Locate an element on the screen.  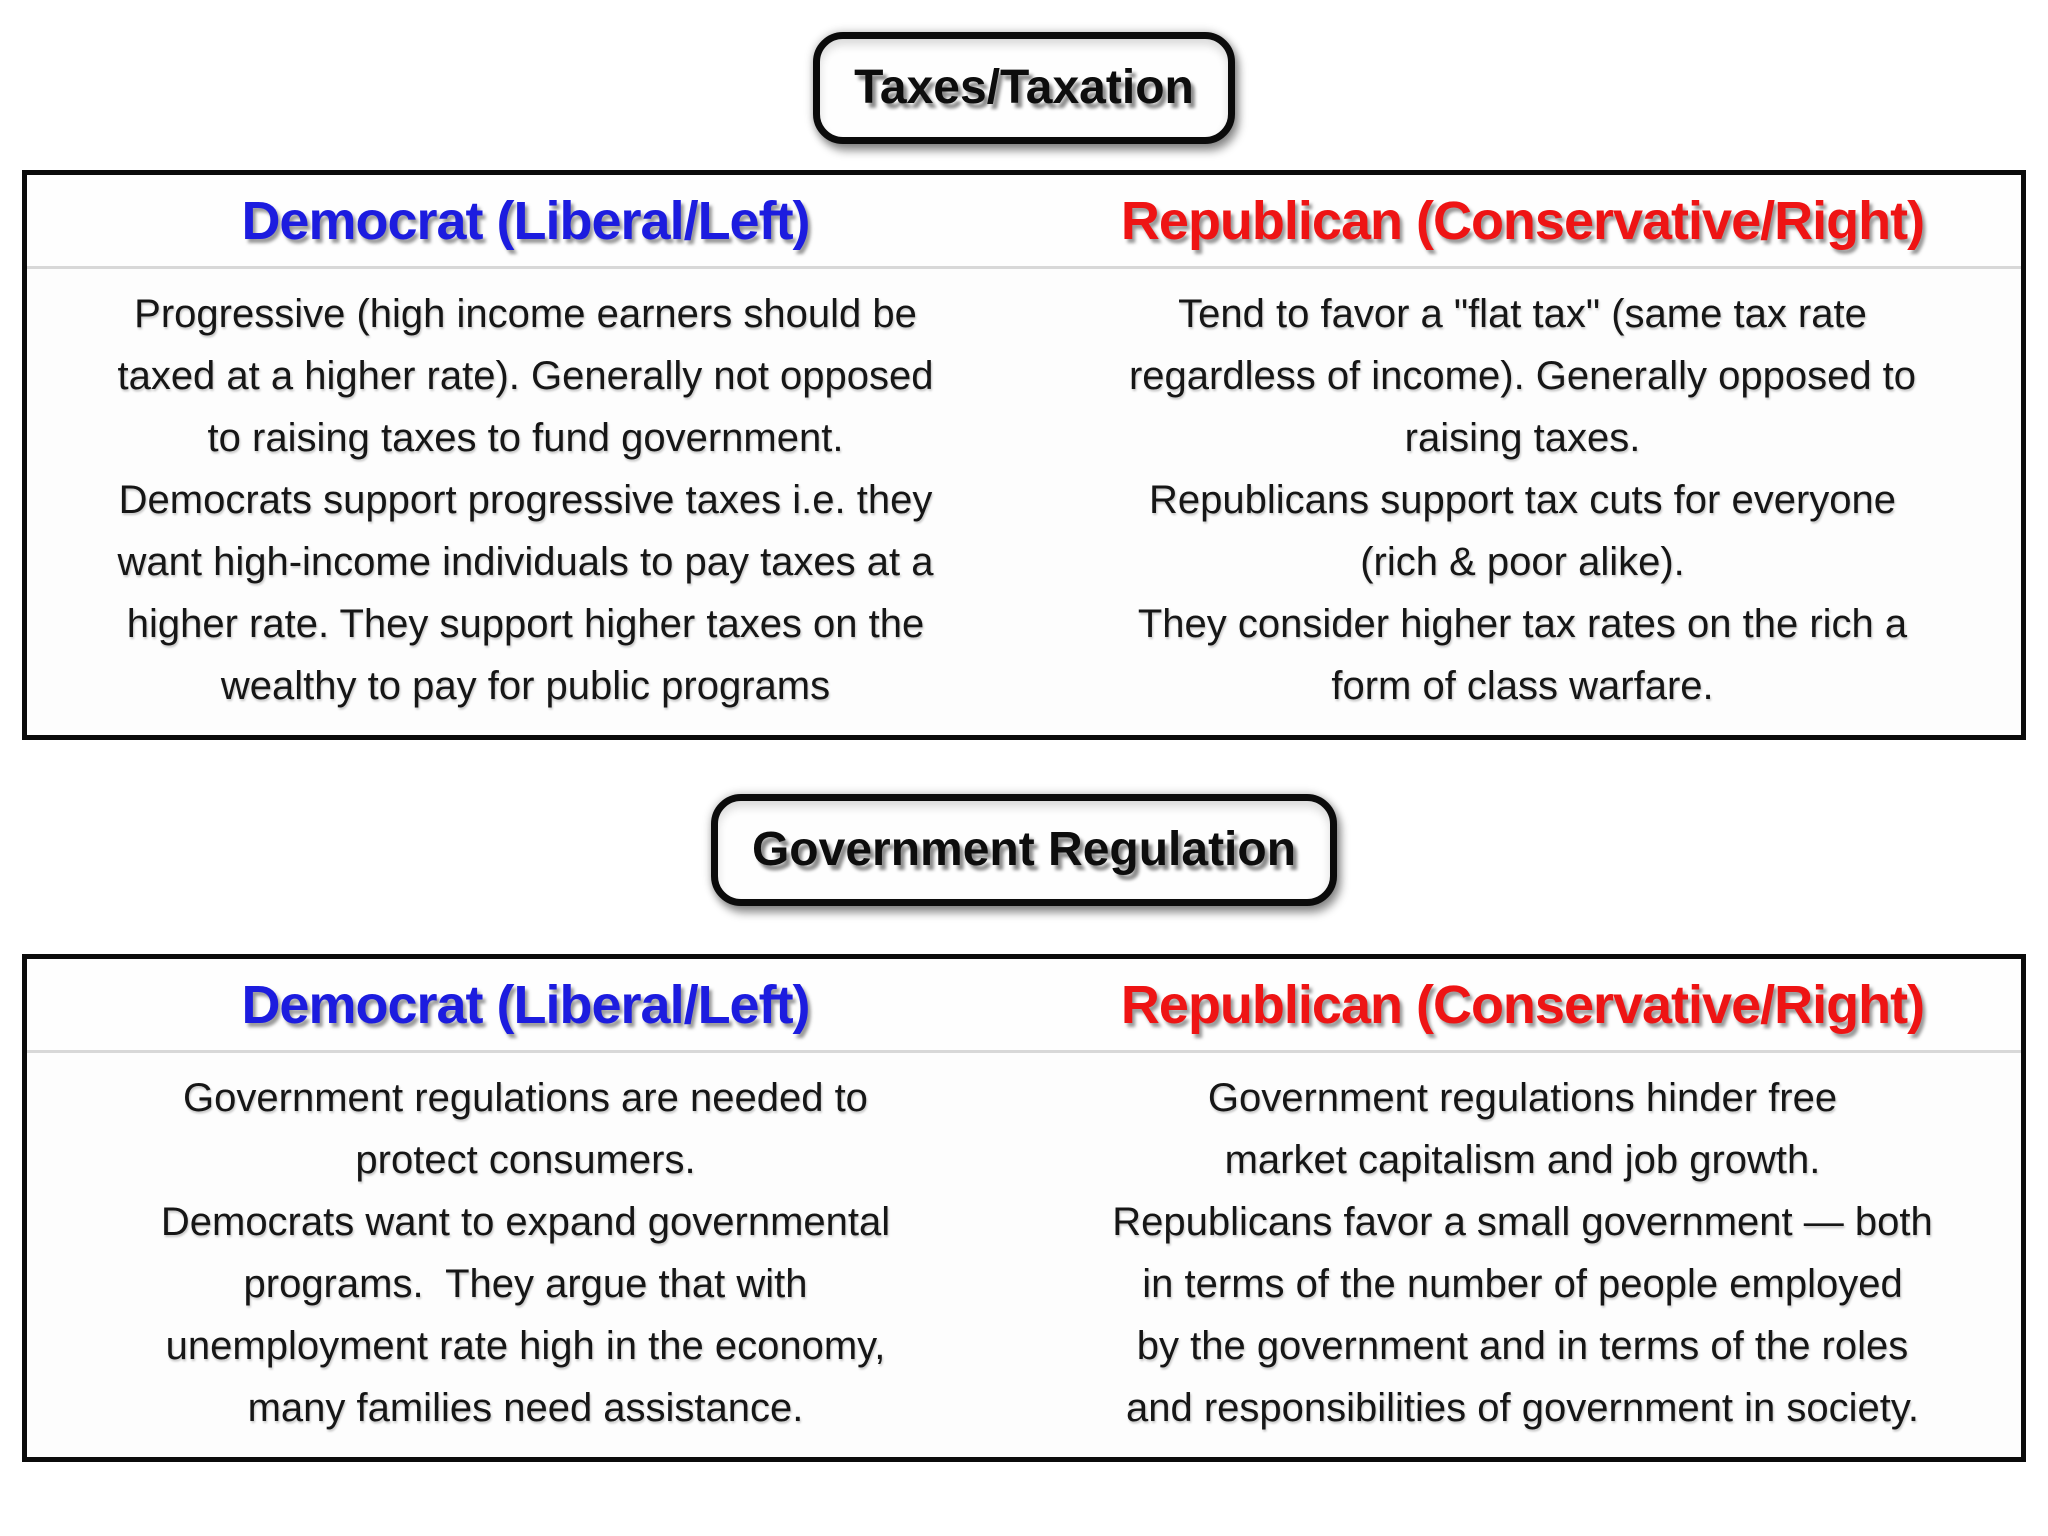
section-taxes-title-wrap: Taxes/Taxation is located at coordinates (1024, 72).